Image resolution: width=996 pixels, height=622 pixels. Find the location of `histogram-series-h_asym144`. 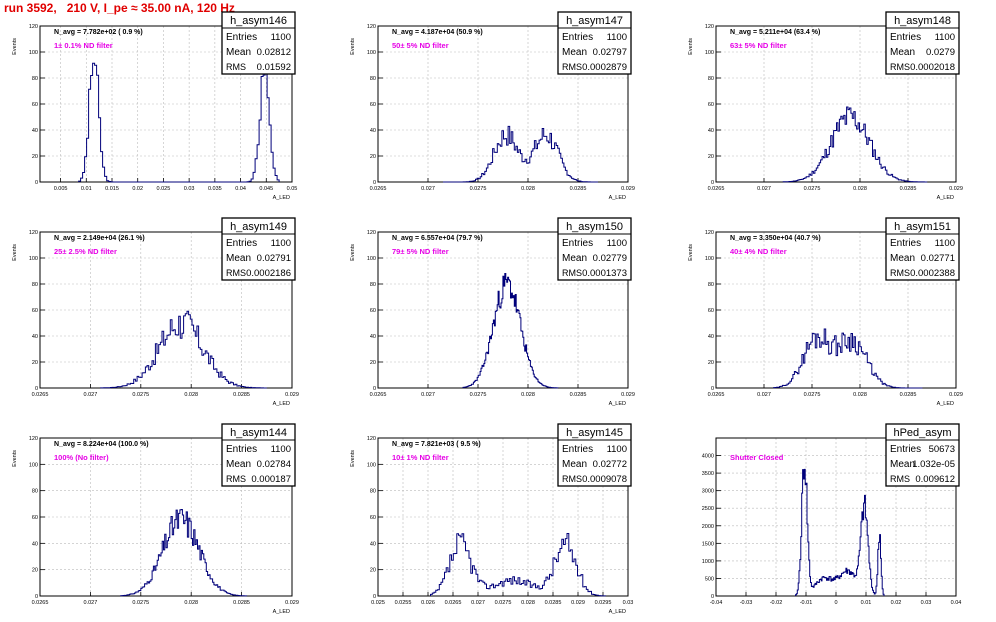

histogram-series-h_asym144 is located at coordinates (184, 553).